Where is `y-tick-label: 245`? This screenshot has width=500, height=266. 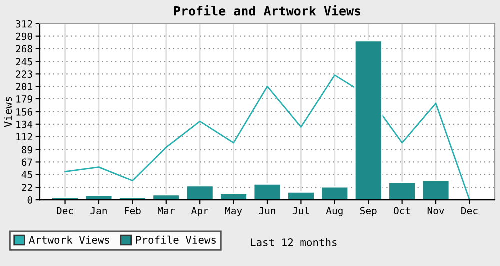 y-tick-label: 245 is located at coordinates (24, 62).